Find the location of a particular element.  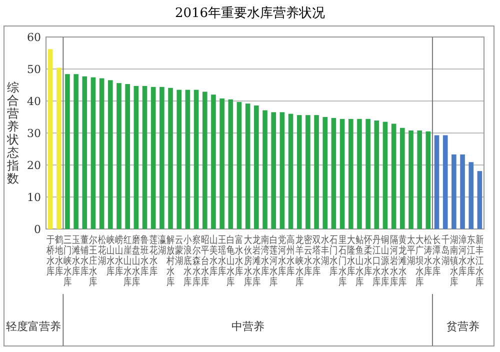

x-tick-label: 崂山水库 is located at coordinates (119, 256).